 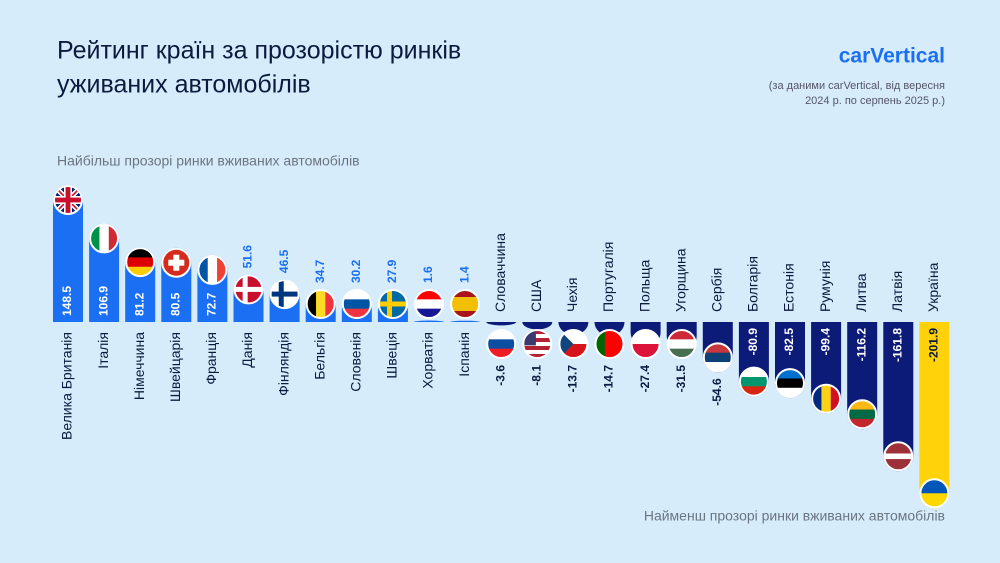 What do you see at coordinates (857, 86) in the screenshot?
I see `source-line: (за даними carVertical, від вересня` at bounding box center [857, 86].